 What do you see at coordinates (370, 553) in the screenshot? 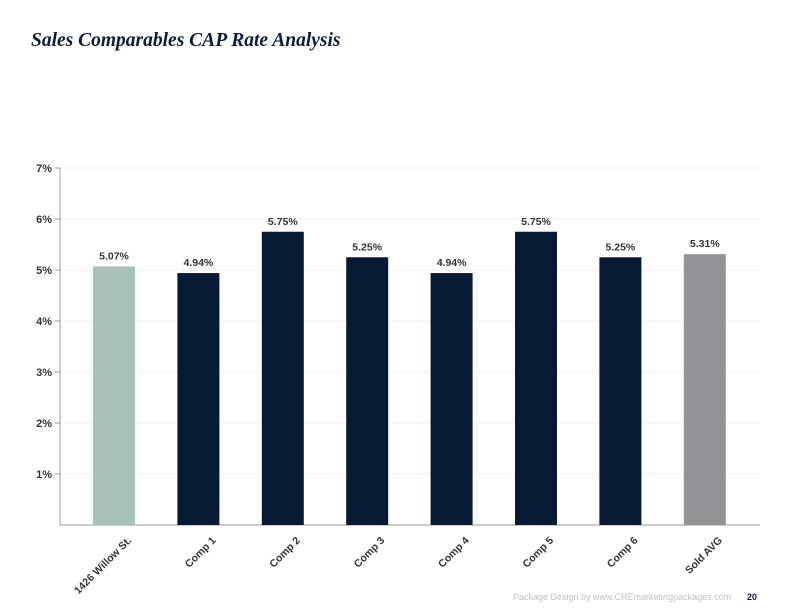
I see `x-category-label: Comp 3` at bounding box center [370, 553].